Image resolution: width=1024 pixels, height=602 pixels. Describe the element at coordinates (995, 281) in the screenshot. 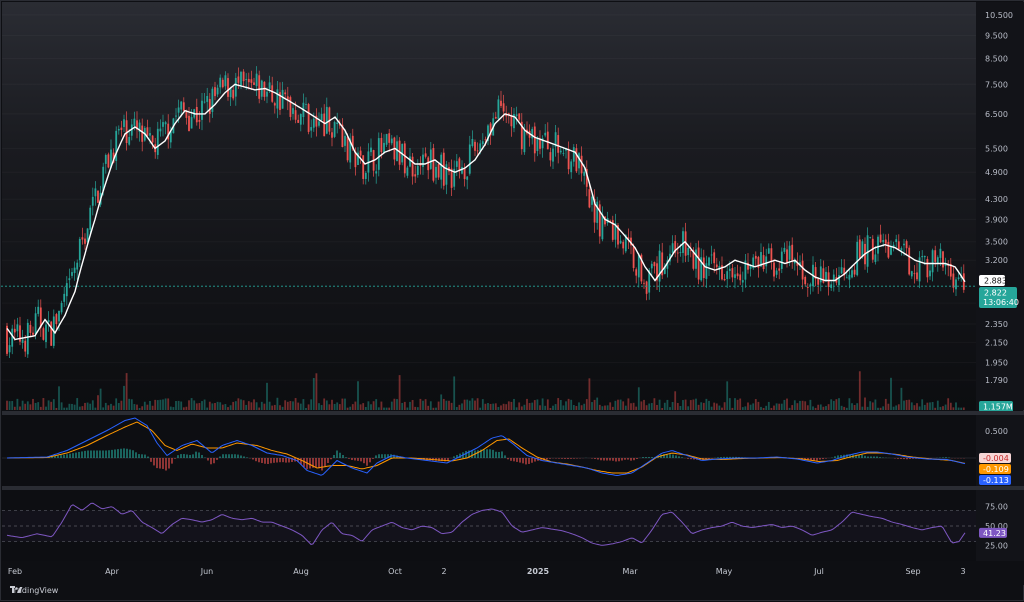

I see `ma-value-text: 2.883` at that location.